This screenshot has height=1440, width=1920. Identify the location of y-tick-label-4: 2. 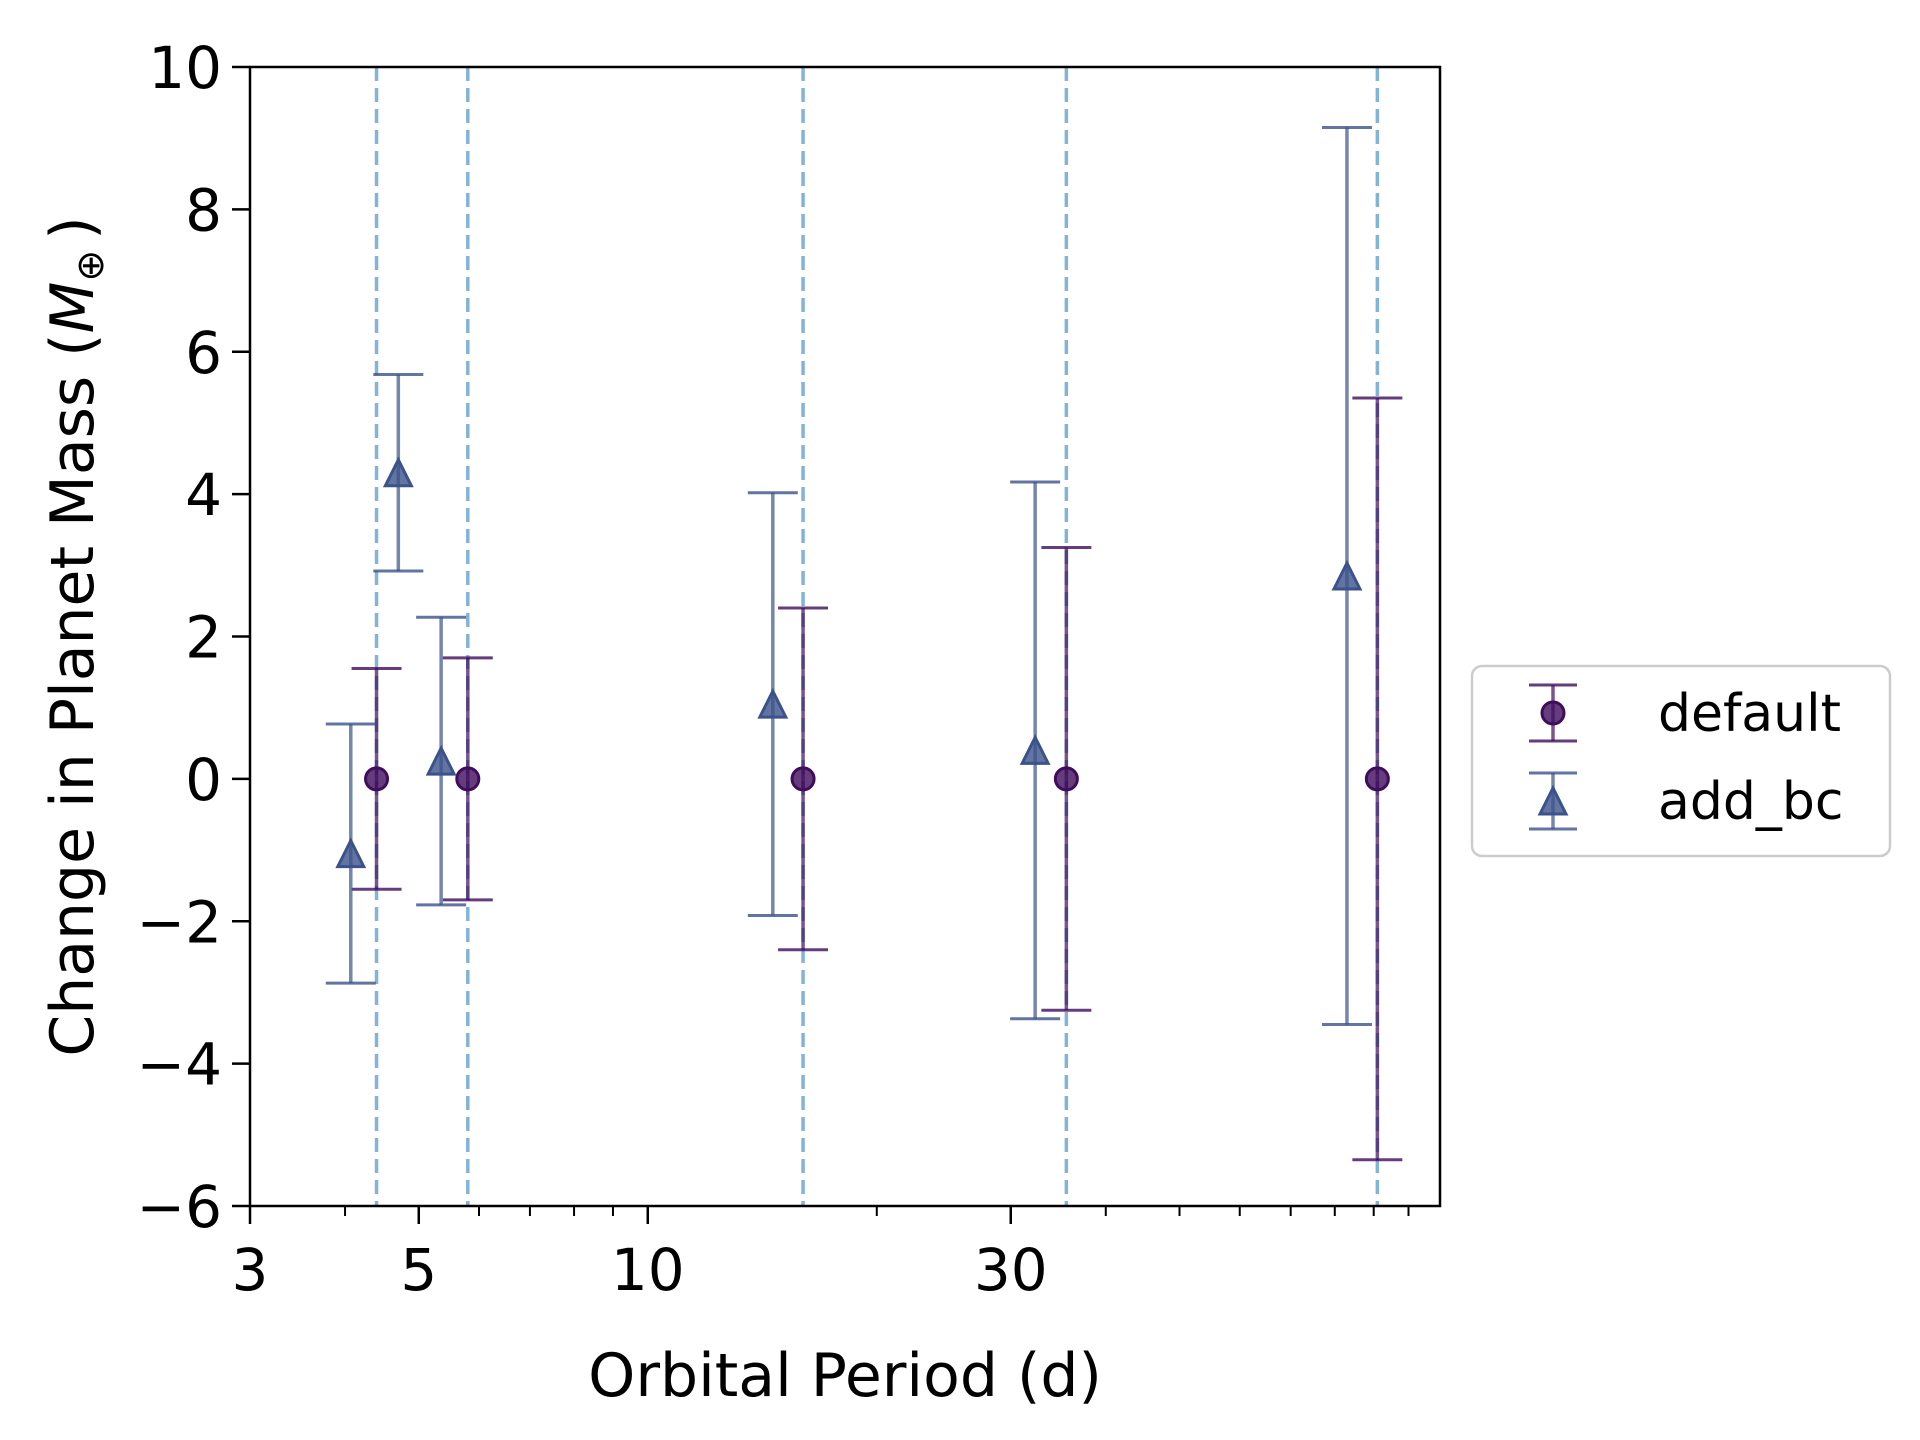
(203, 638).